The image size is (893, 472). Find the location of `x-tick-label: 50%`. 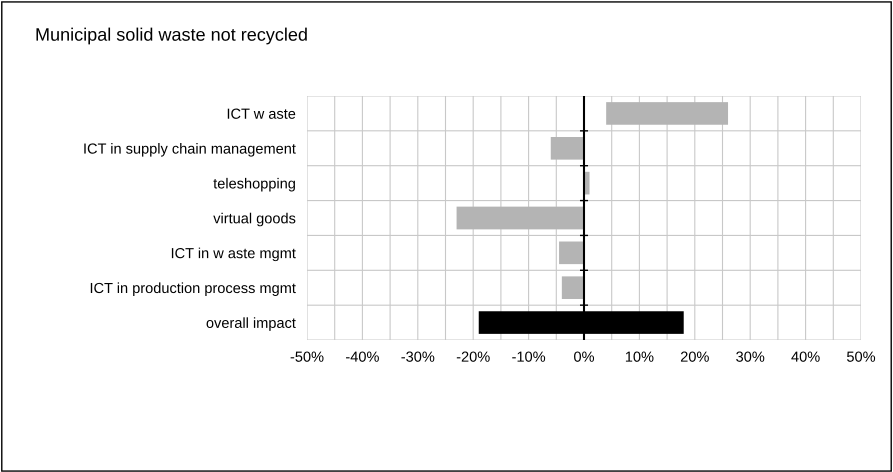

x-tick-label: 50% is located at coordinates (861, 356).